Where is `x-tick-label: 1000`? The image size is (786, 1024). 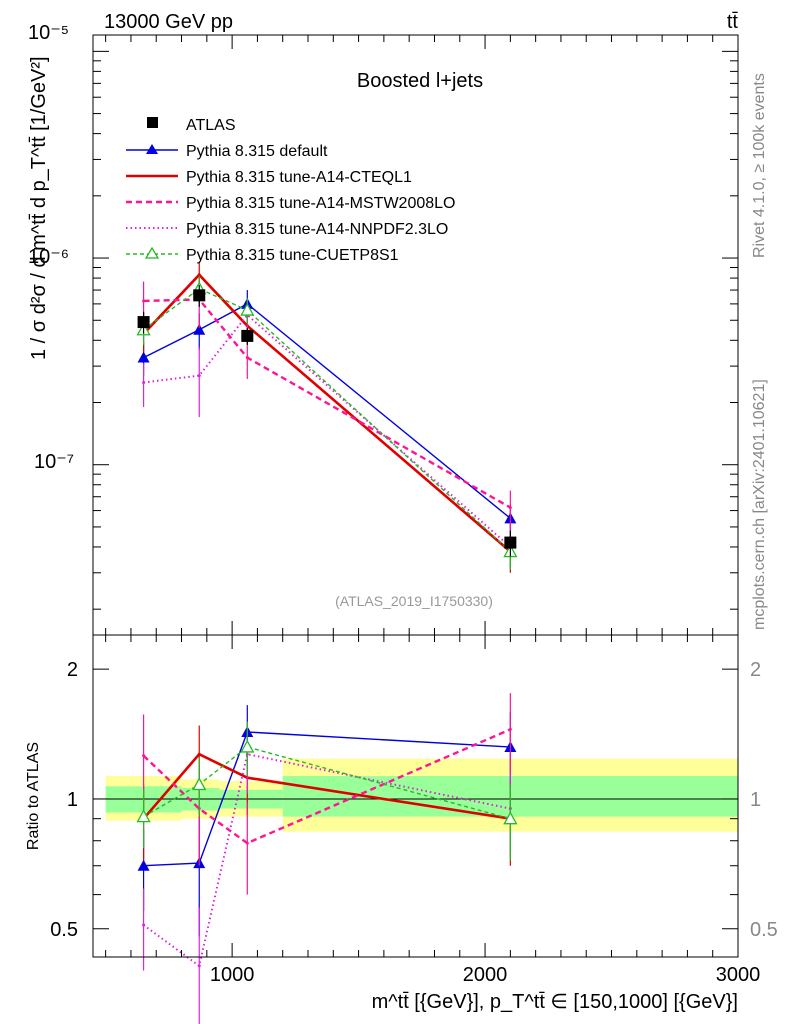
x-tick-label: 1000 is located at coordinates (232, 975).